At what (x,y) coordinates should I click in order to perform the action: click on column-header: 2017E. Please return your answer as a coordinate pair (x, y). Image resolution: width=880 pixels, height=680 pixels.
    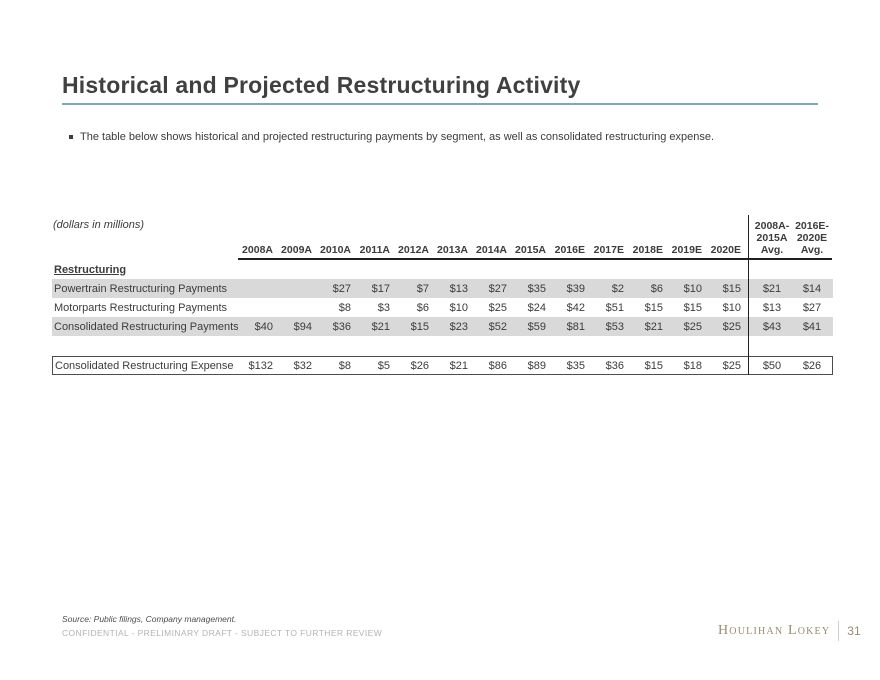
    Looking at the image, I should click on (608, 250).